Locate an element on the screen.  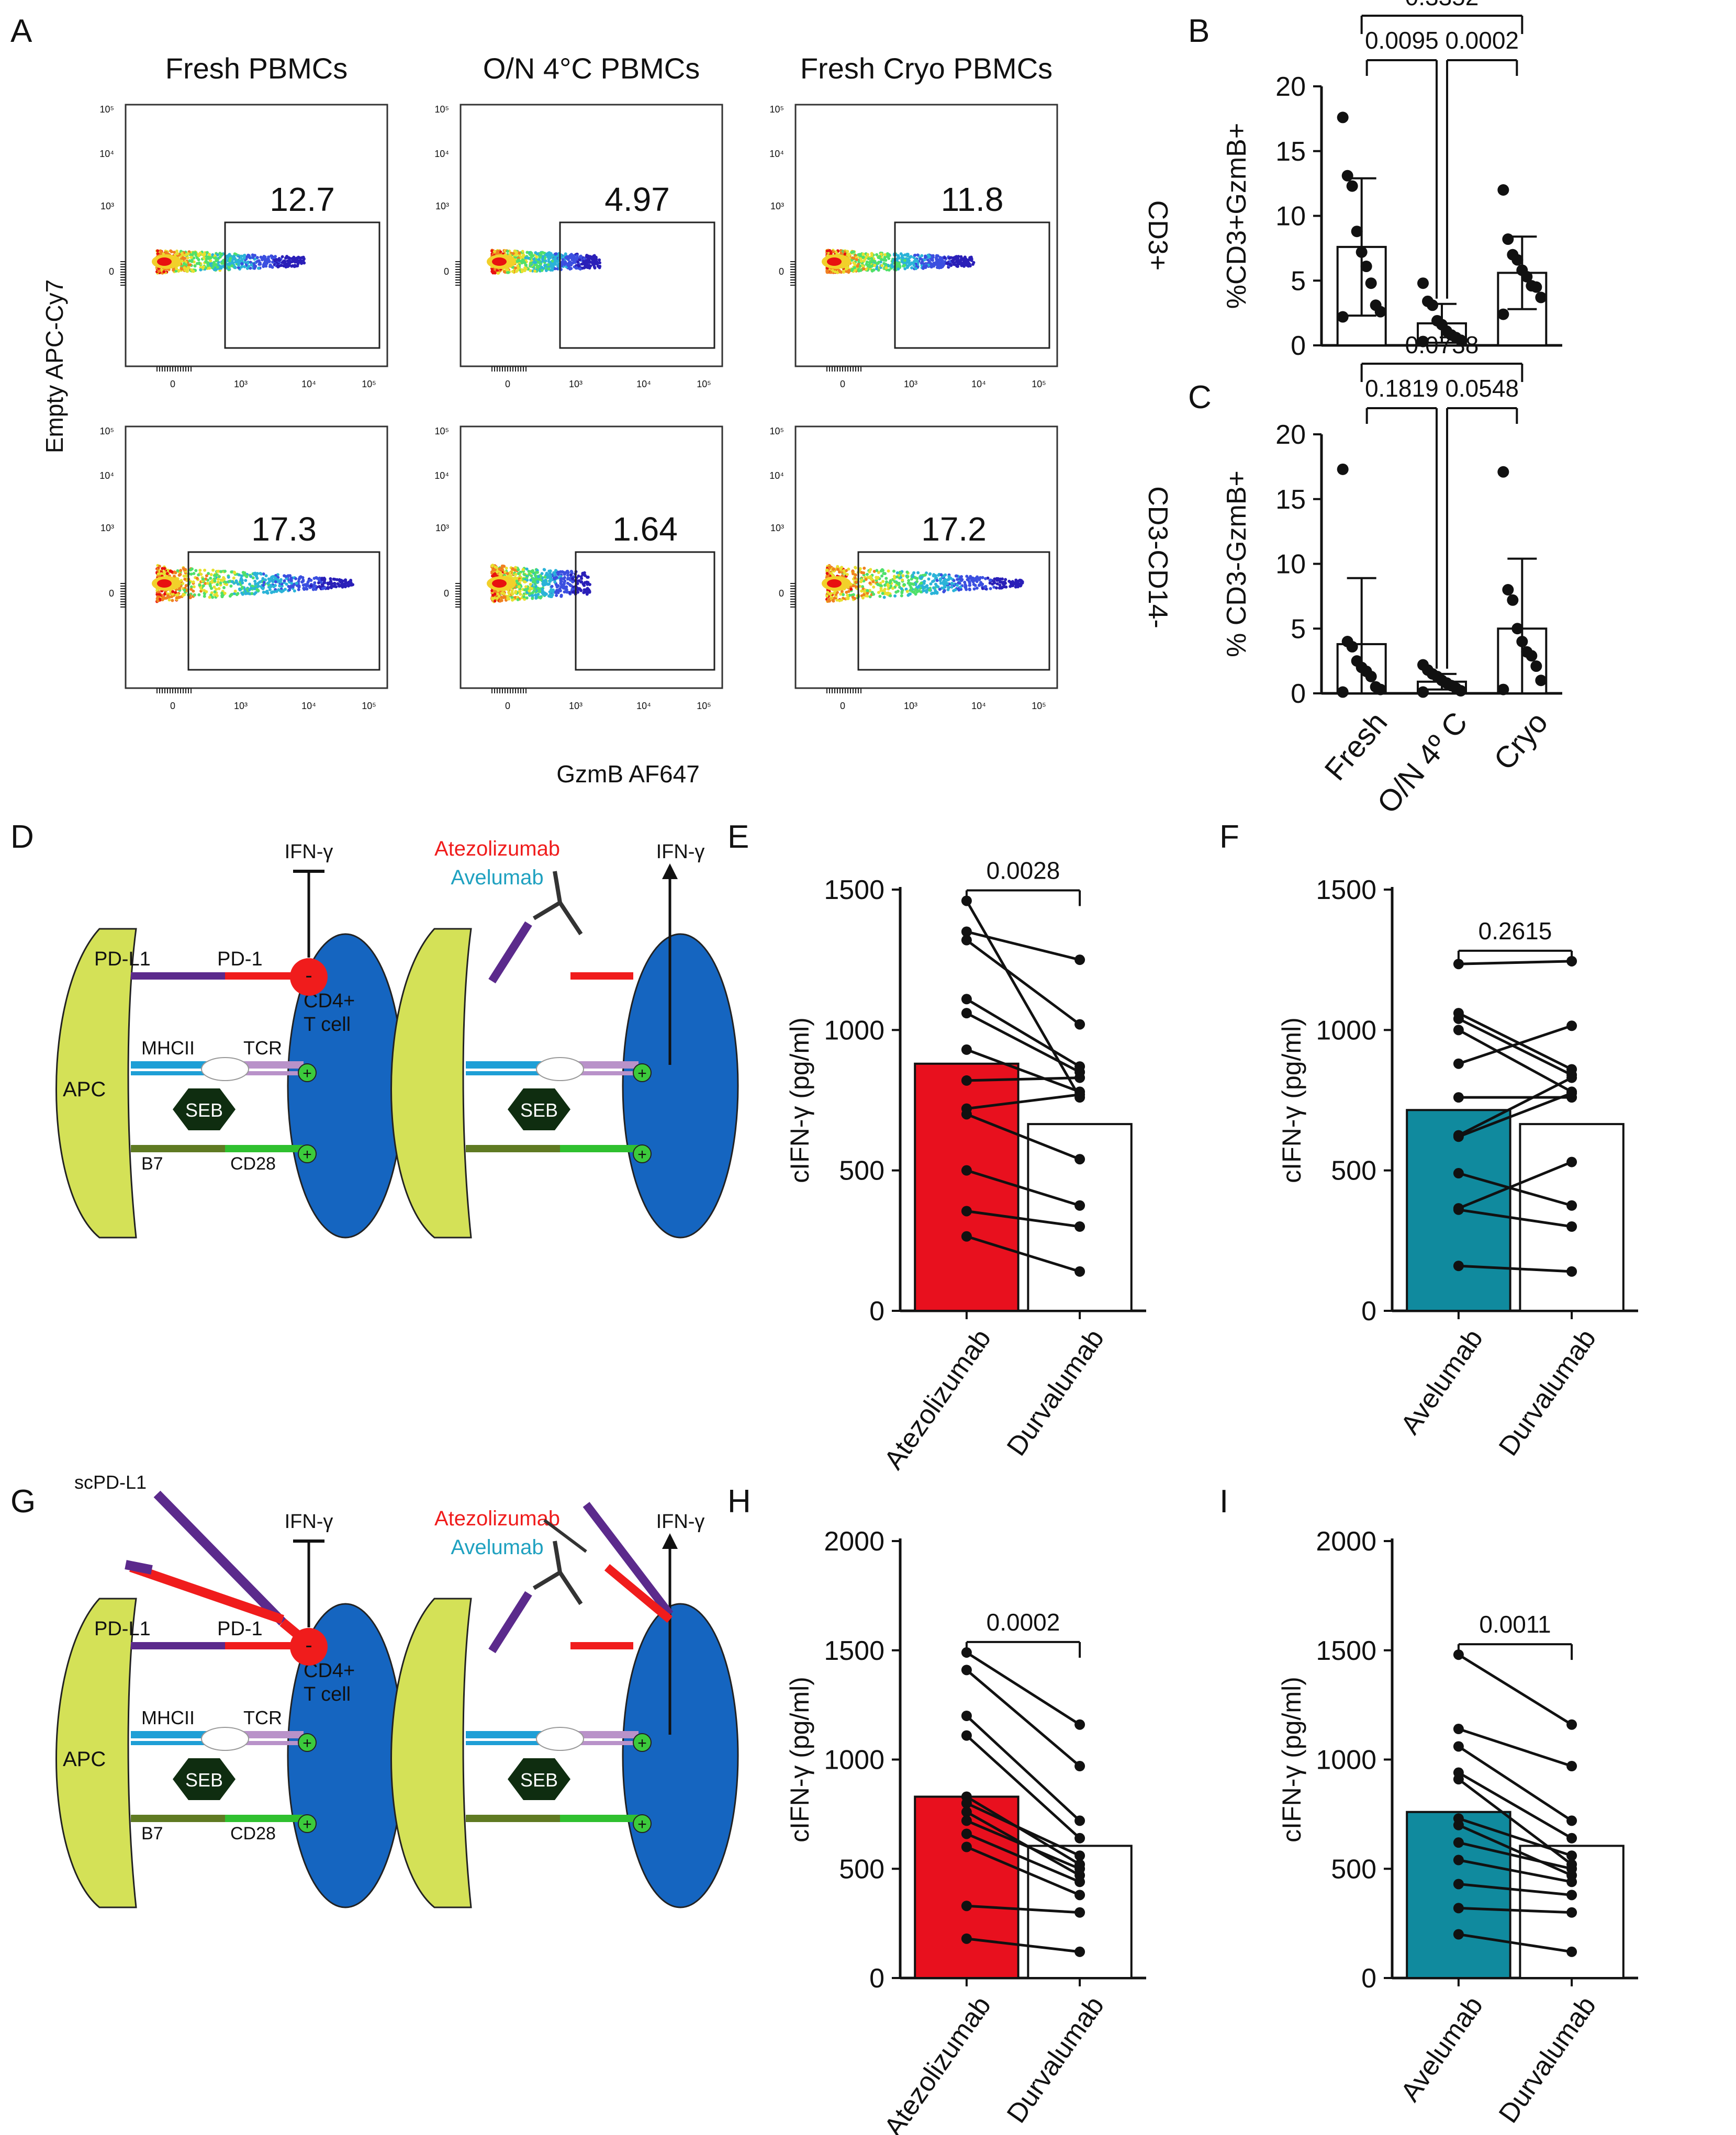
plus-sign: + is located at coordinates (307, 1073).